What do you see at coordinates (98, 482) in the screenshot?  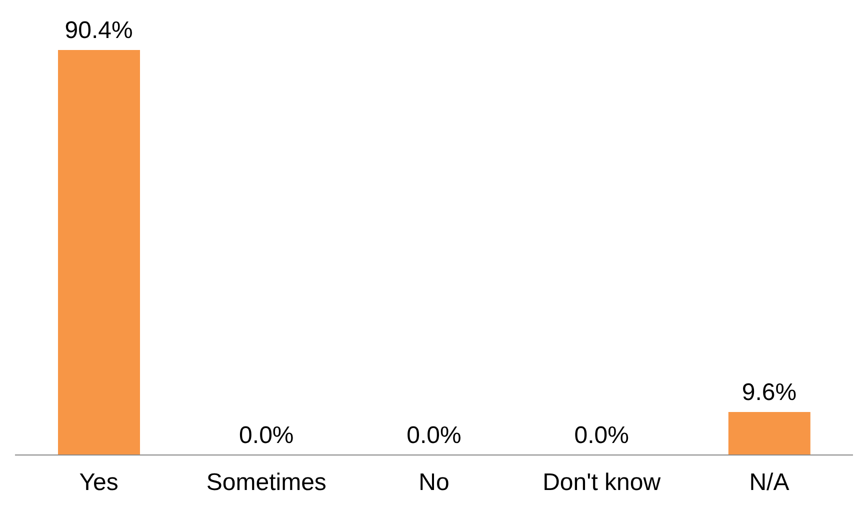 I see `x-tick-label: Yes` at bounding box center [98, 482].